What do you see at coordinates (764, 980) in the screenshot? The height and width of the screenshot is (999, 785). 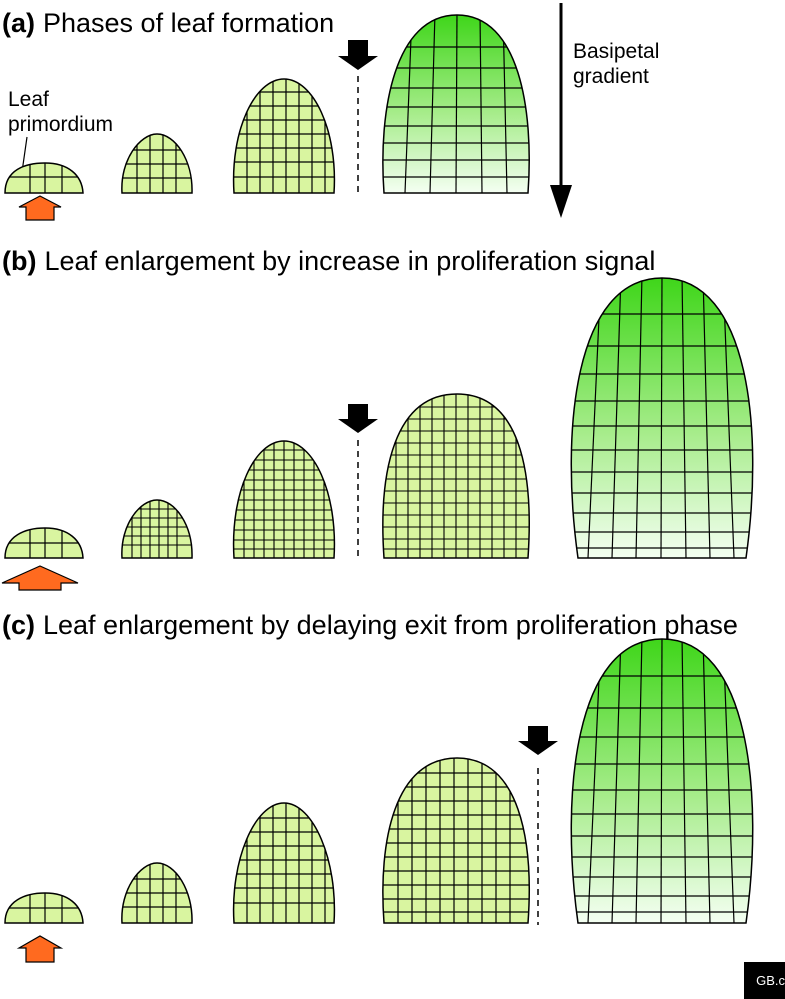 I see `journal-logo: GB.c` at bounding box center [764, 980].